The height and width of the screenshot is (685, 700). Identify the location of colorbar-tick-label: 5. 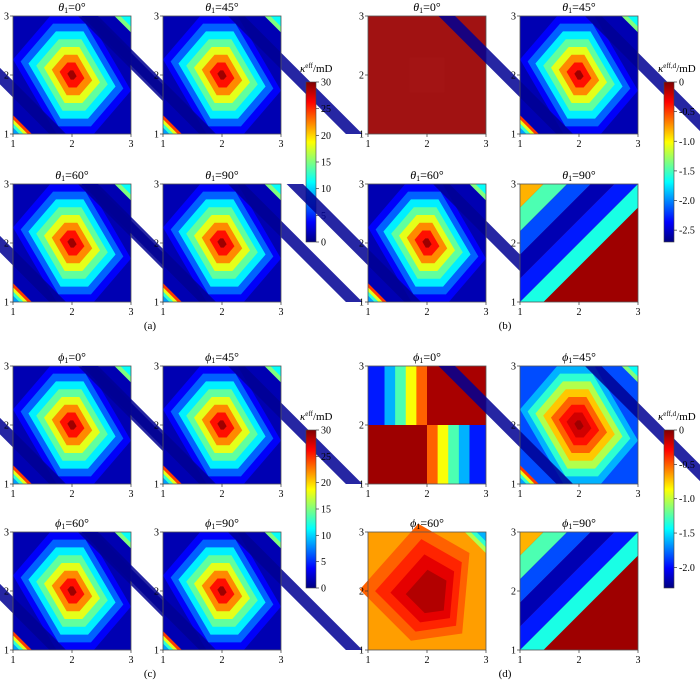
(323, 562).